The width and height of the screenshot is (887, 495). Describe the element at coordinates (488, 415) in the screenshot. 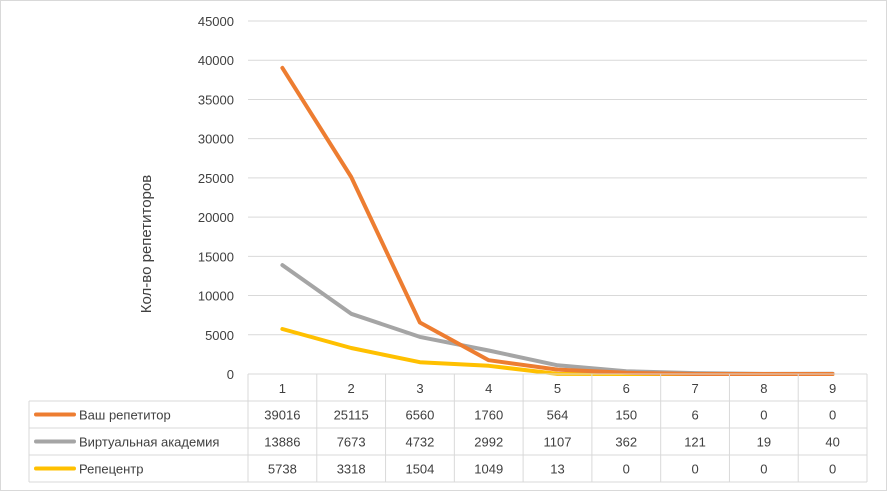

I see `data-table-value: 1760` at that location.